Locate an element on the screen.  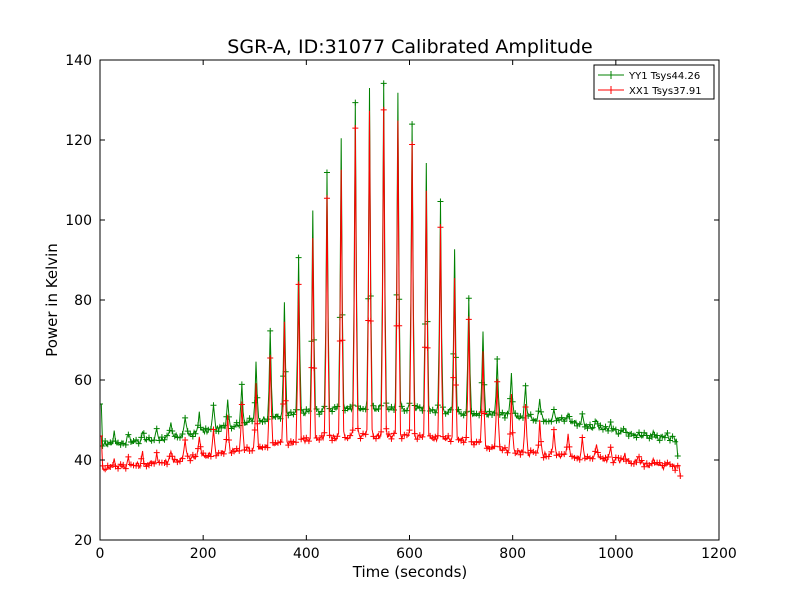
x-tick-label: 400 is located at coordinates (306, 554).